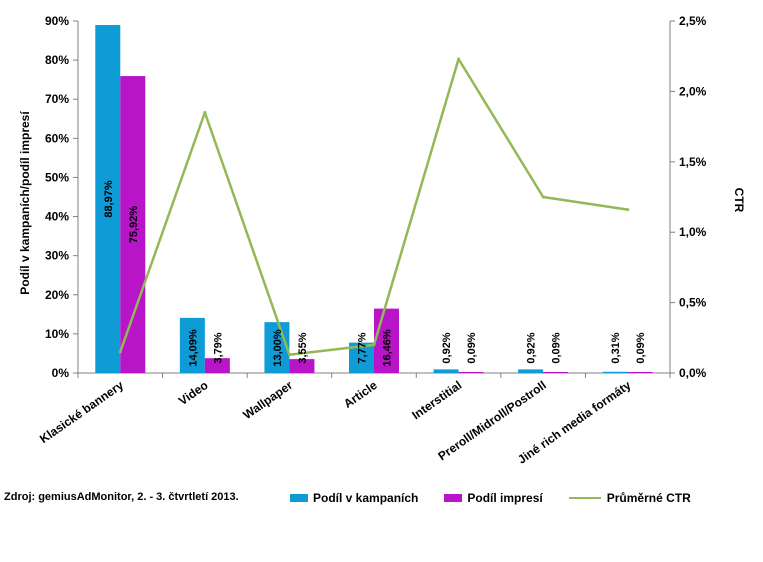 Image resolution: width=763 pixels, height=562 pixels. Describe the element at coordinates (616, 347) in the screenshot. I see `bar-data-label: 0,31%` at that location.